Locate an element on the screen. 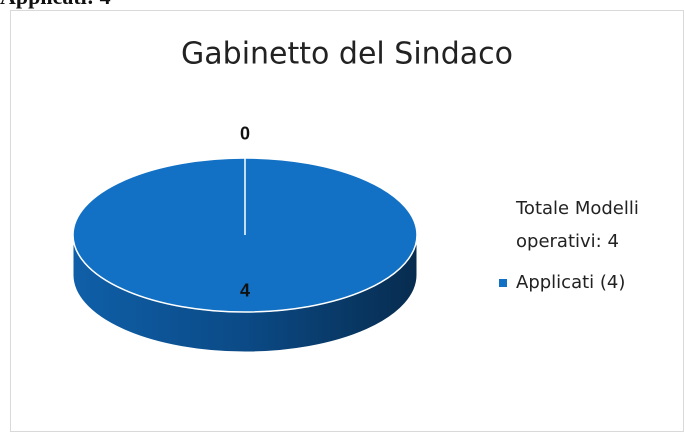 This screenshot has height=432, width=684. data-label: 4 is located at coordinates (245, 291).